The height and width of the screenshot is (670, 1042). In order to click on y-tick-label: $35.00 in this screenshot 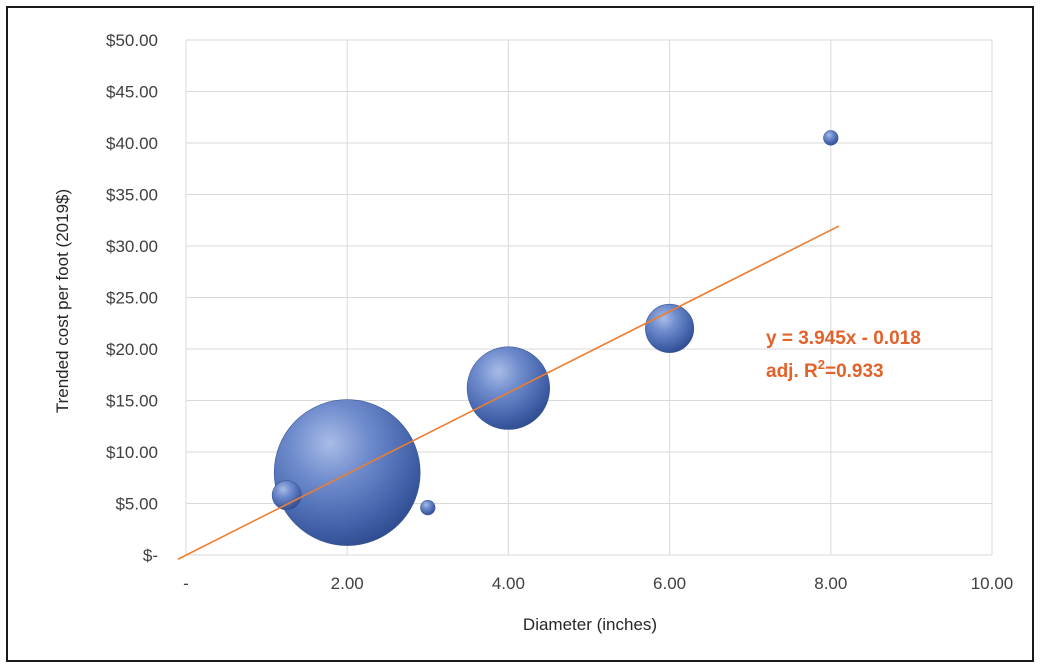, I will do `click(132, 195)`.